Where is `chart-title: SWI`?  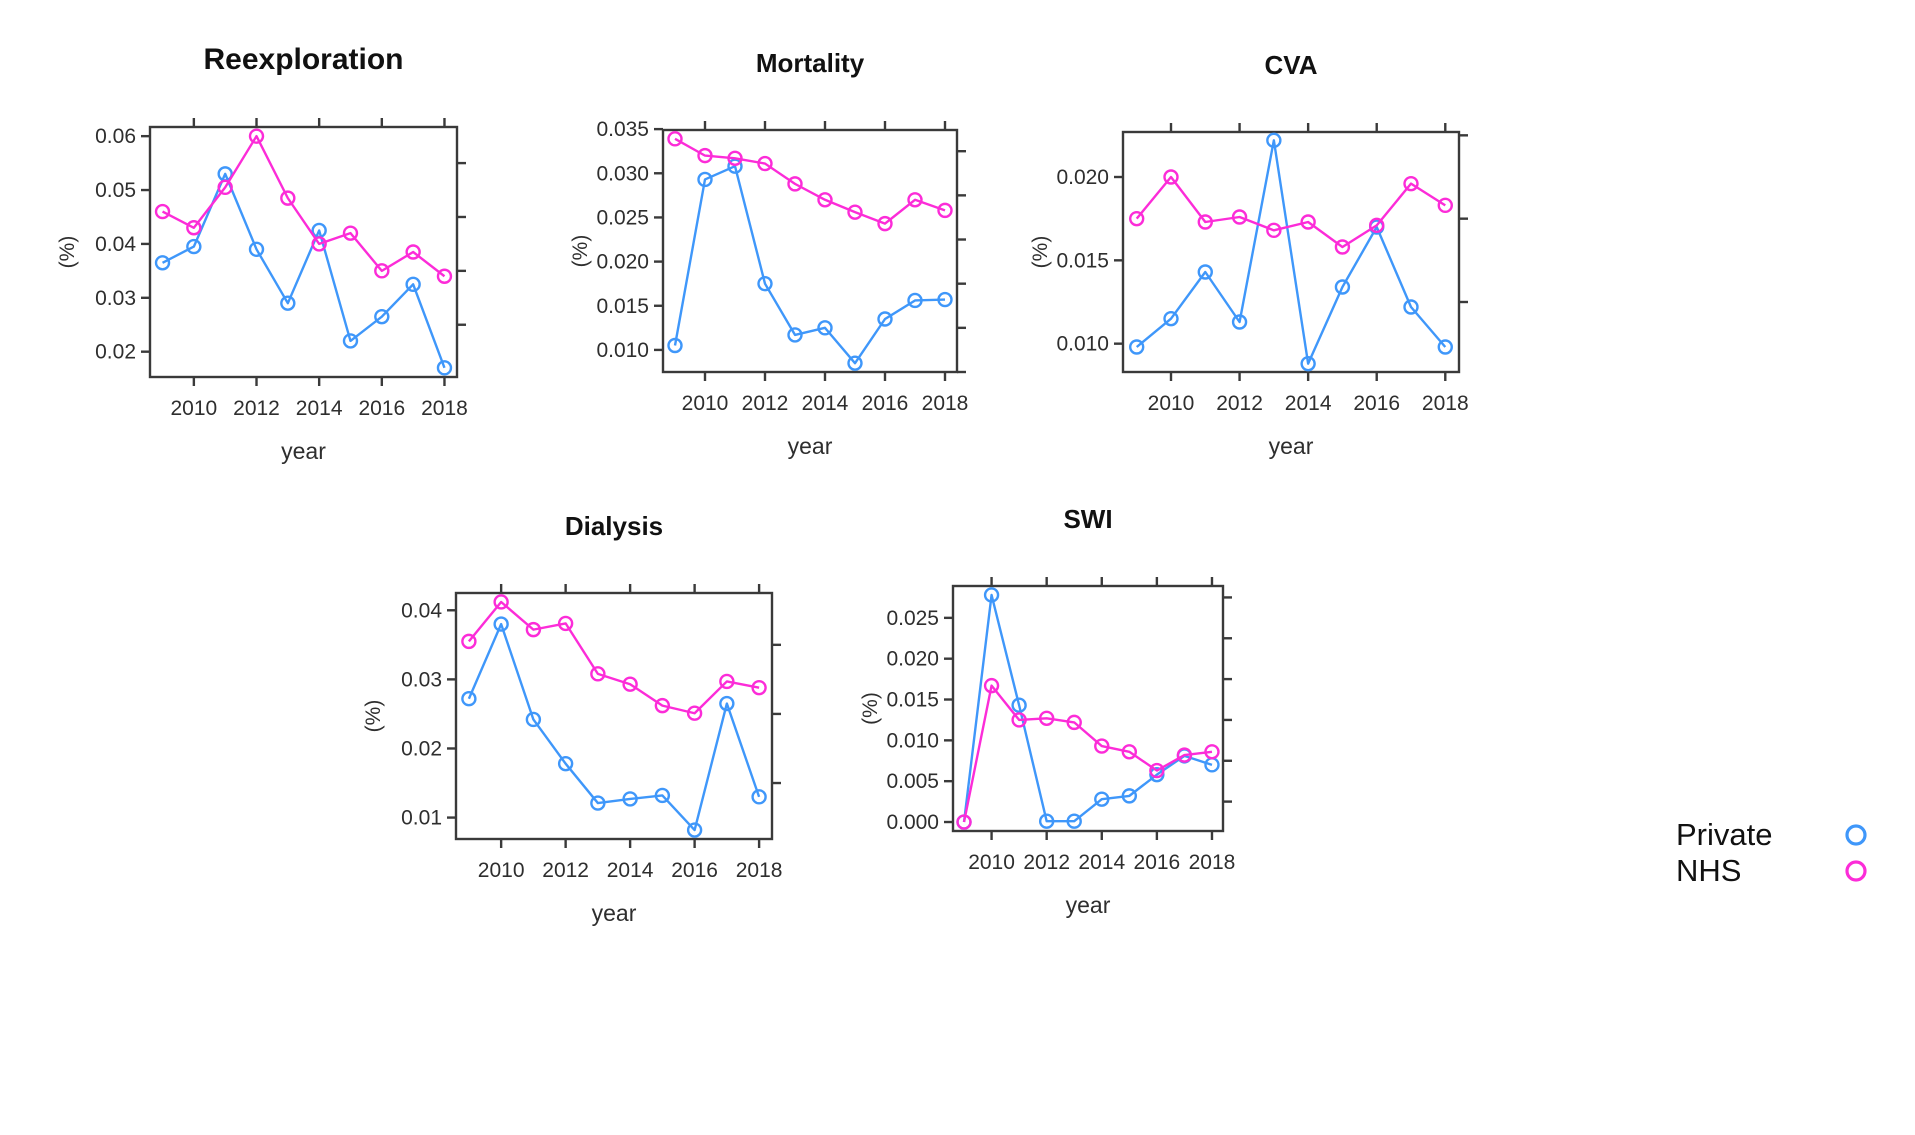 chart-title: SWI is located at coordinates (1087, 519).